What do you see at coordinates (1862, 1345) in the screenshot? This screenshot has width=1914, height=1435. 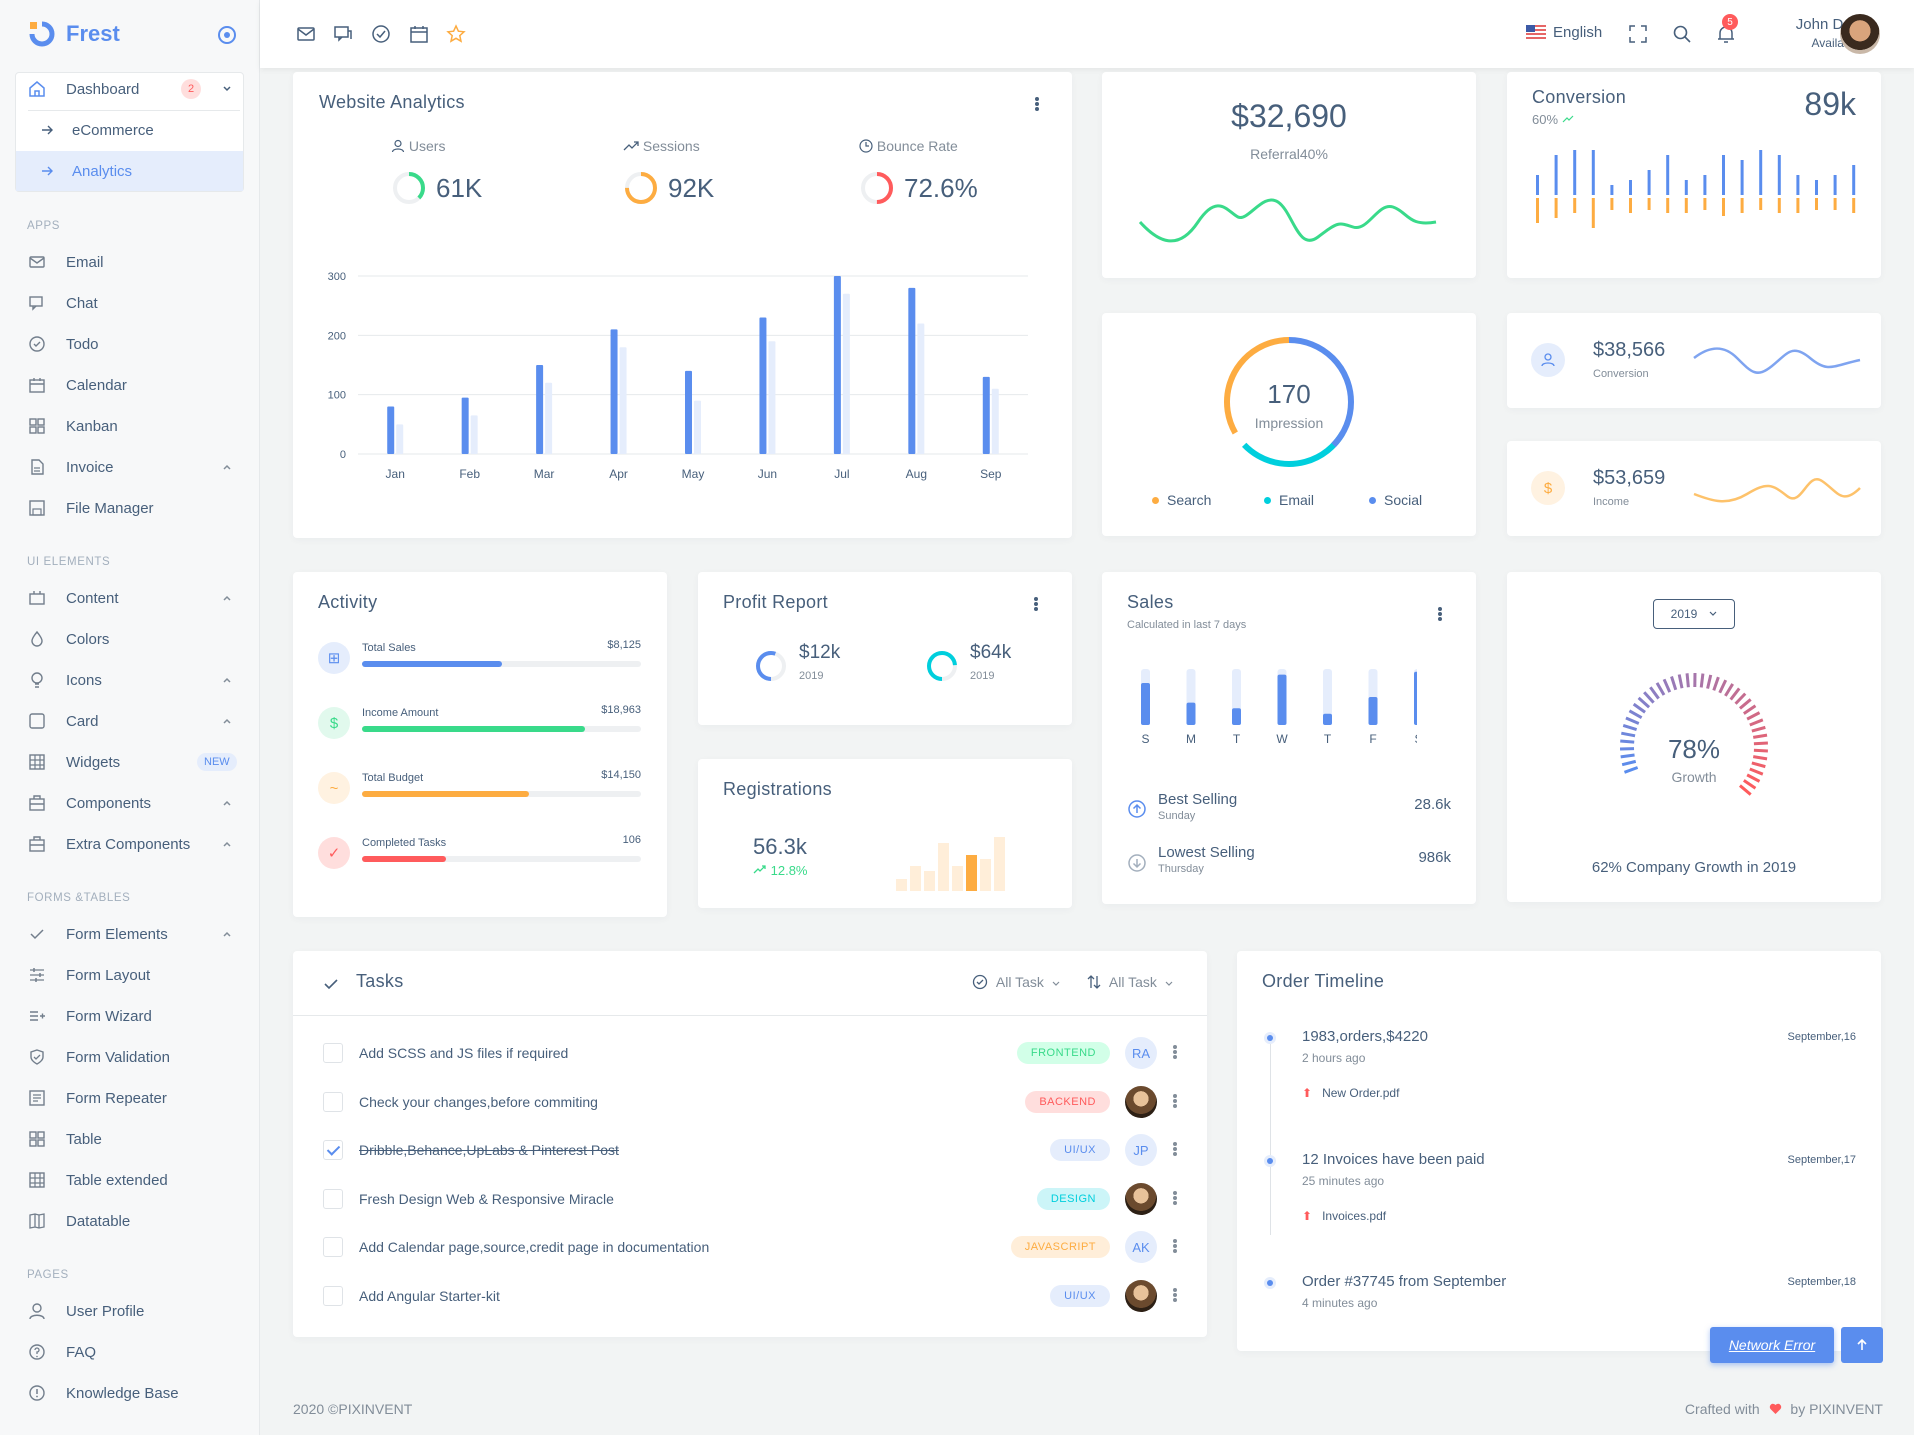 I see `scroll-top-button` at bounding box center [1862, 1345].